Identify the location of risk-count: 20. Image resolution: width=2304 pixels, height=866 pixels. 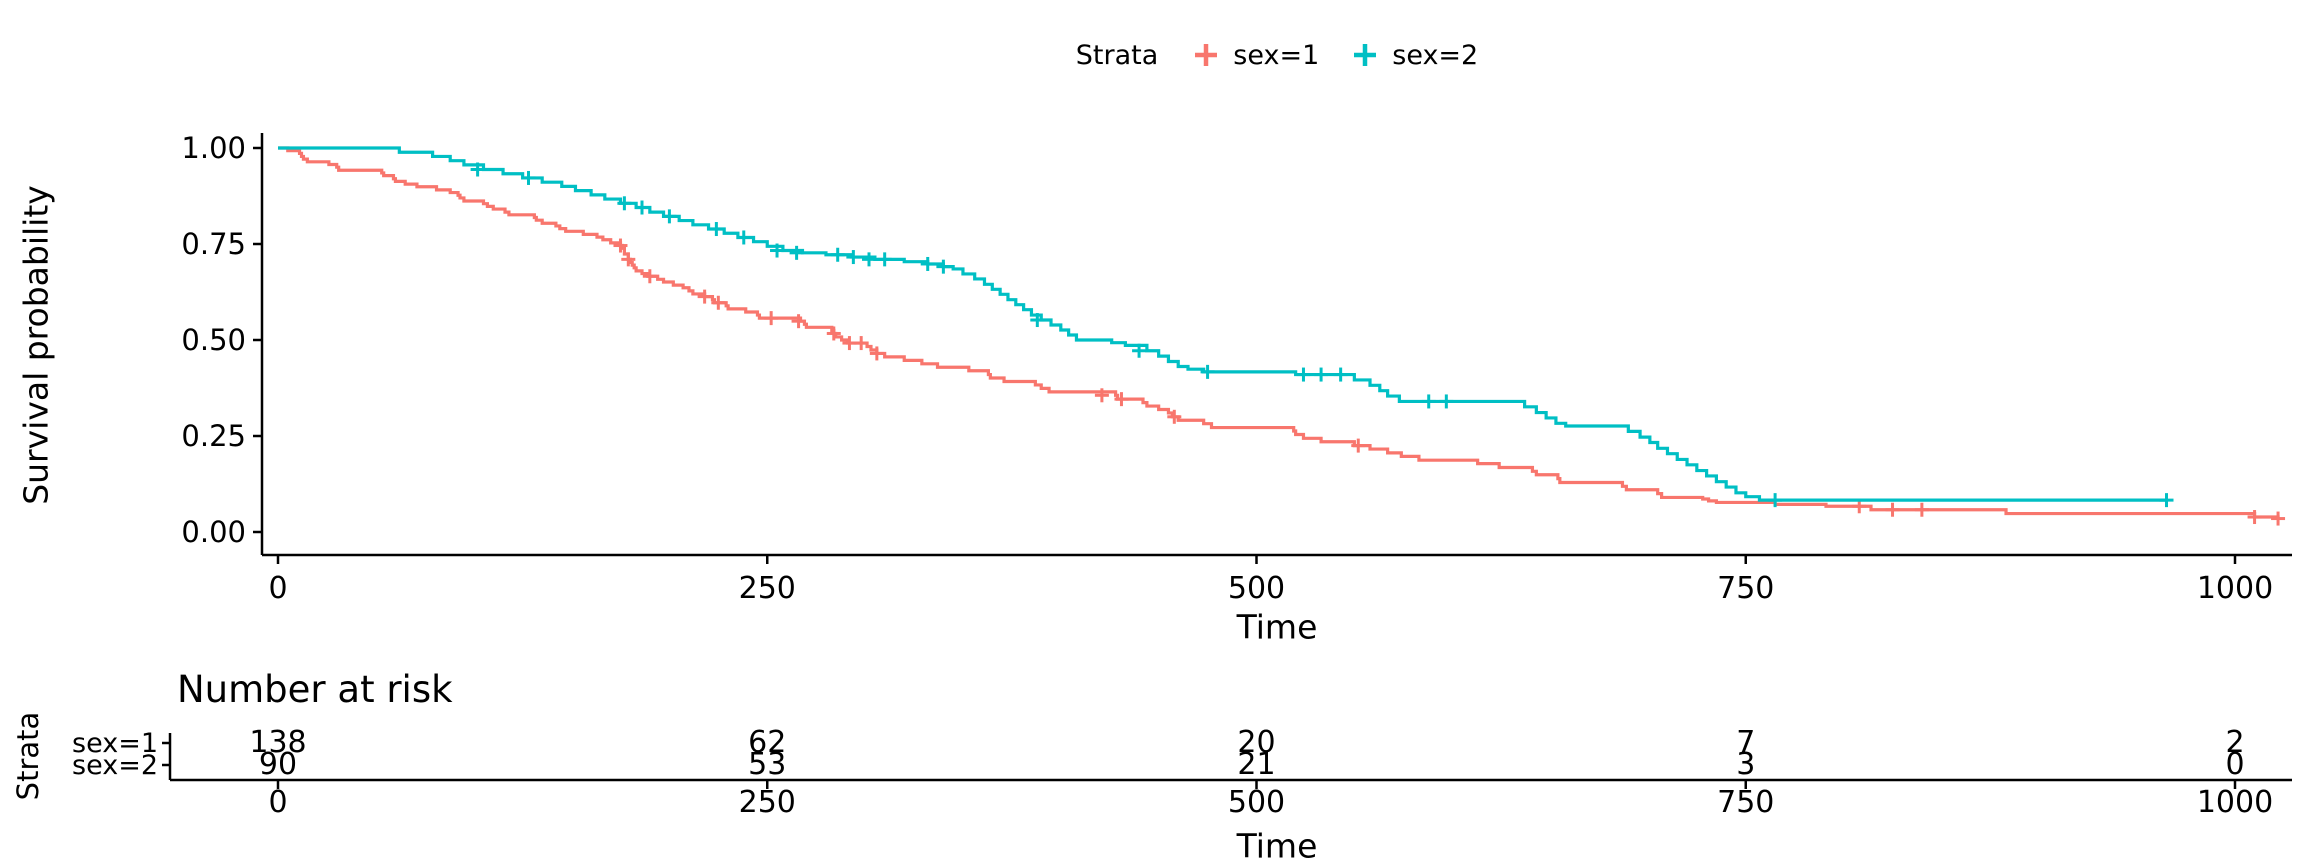
(1256, 742).